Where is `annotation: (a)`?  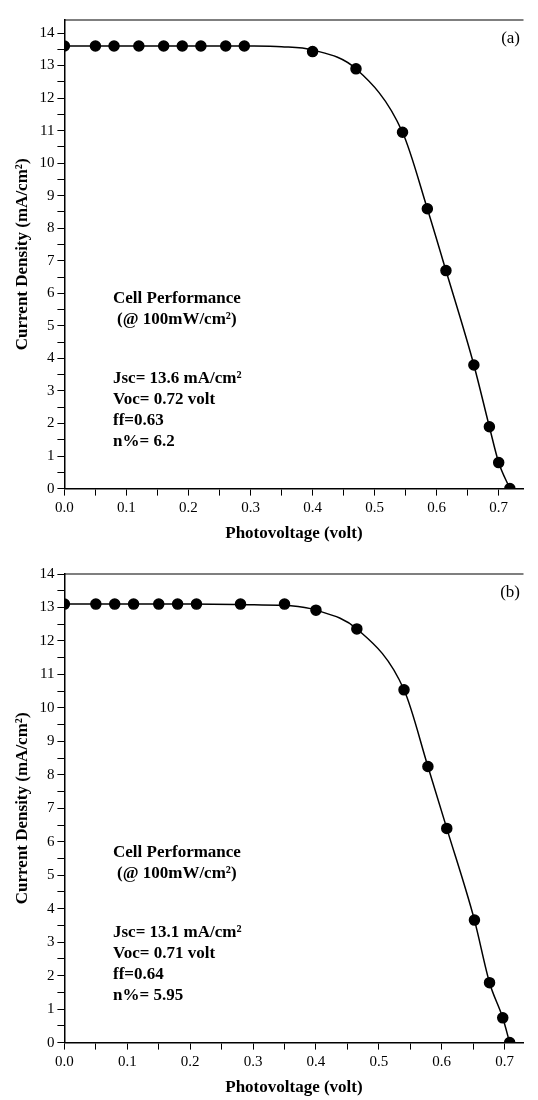 annotation: (a) is located at coordinates (510, 38).